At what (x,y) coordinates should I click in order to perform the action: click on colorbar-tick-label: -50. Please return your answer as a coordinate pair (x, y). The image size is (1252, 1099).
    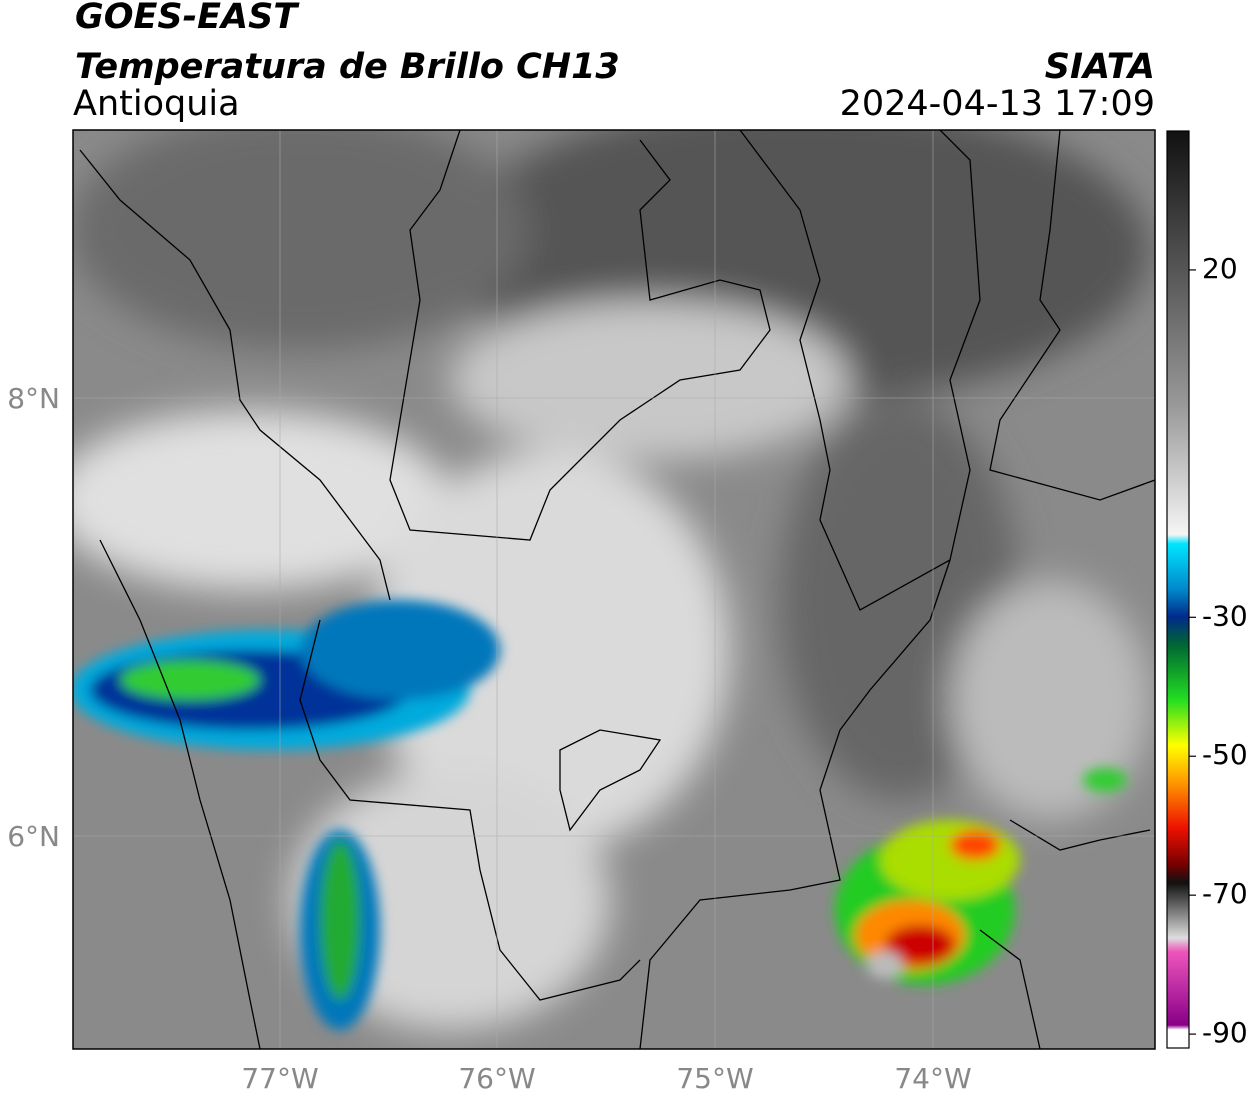
    Looking at the image, I should click on (1225, 754).